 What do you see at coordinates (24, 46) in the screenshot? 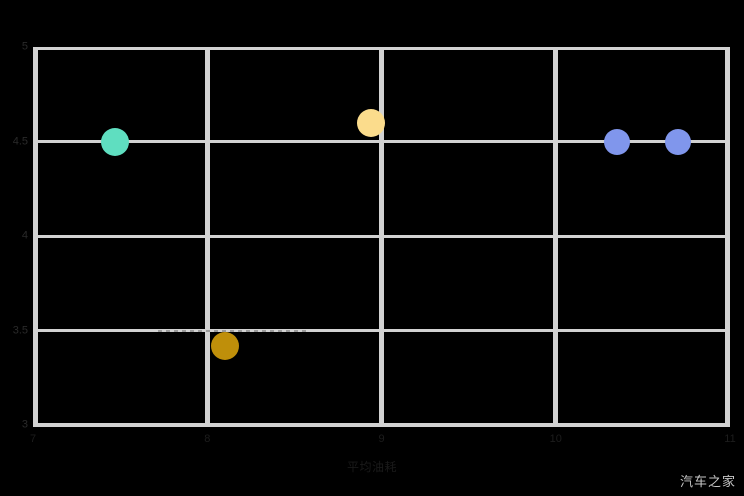
I see `y-tick-label: 5` at bounding box center [24, 46].